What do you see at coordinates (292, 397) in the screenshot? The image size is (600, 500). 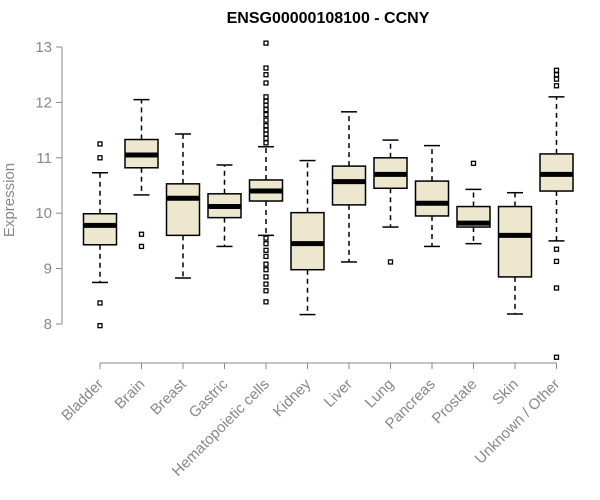 I see `x-tick-label: Kidney` at bounding box center [292, 397].